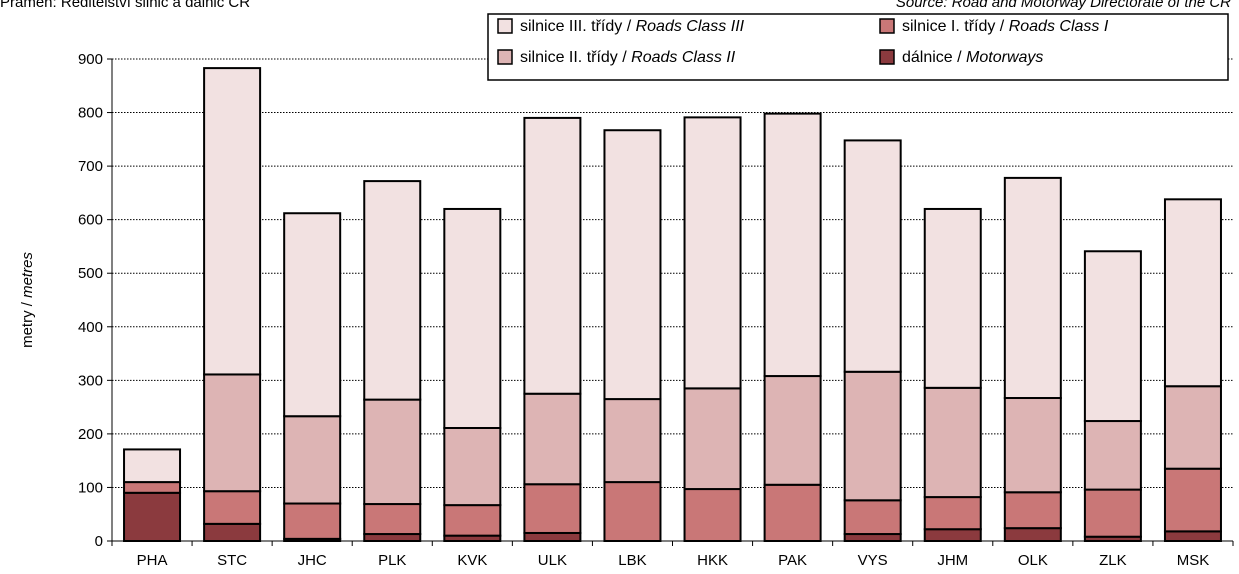 The image size is (1239, 574). What do you see at coordinates (152, 560) in the screenshot?
I see `x-tick-label: PHA` at bounding box center [152, 560].